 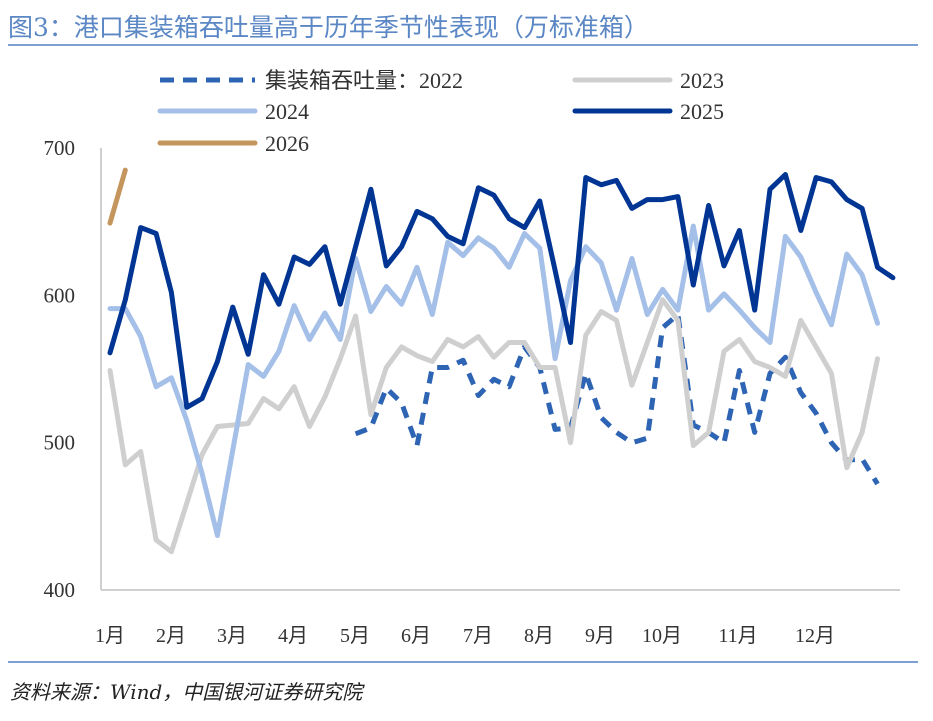 I want to click on x-tick-label: 7月, so click(x=478, y=636).